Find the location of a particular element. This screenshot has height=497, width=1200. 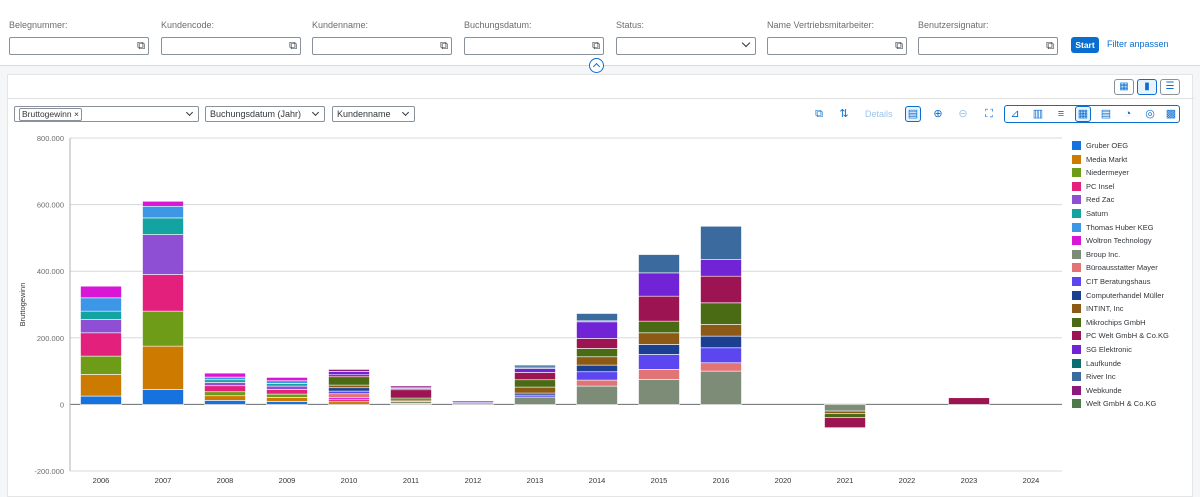

filter-label: Buchungsdatum: is located at coordinates (498, 25).